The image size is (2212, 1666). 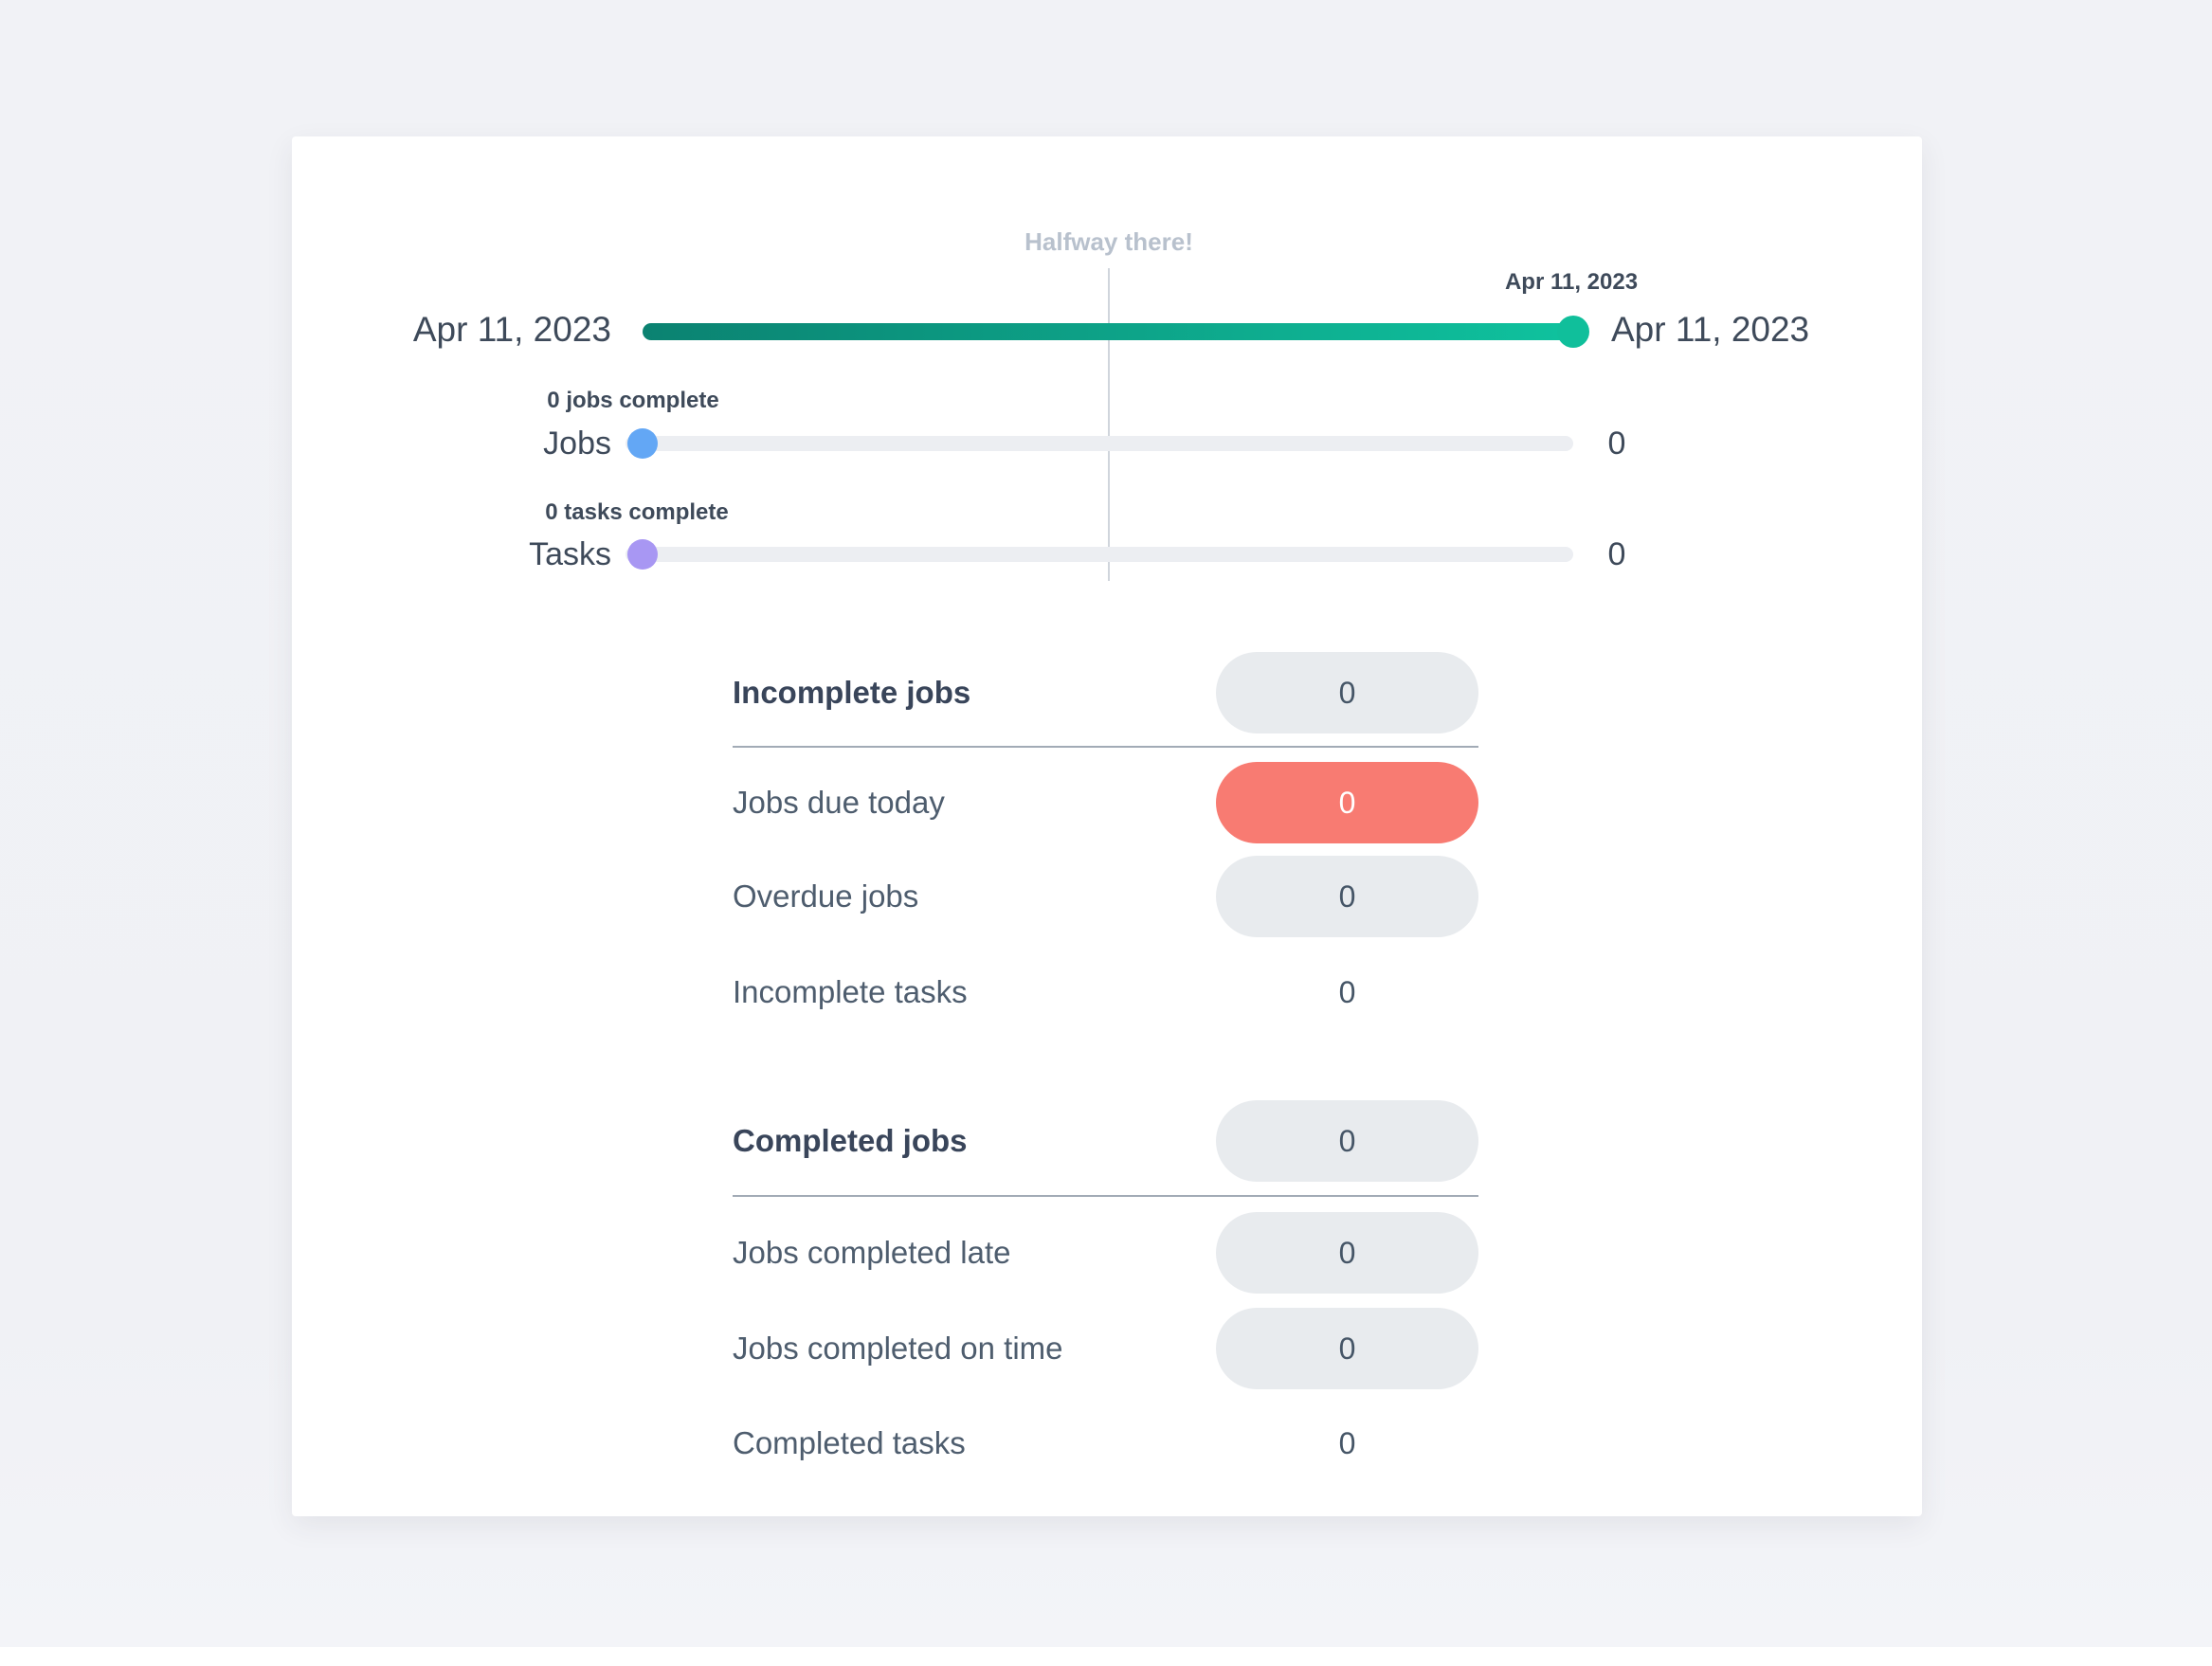 I want to click on stat-label: Completed jobs, so click(x=850, y=1140).